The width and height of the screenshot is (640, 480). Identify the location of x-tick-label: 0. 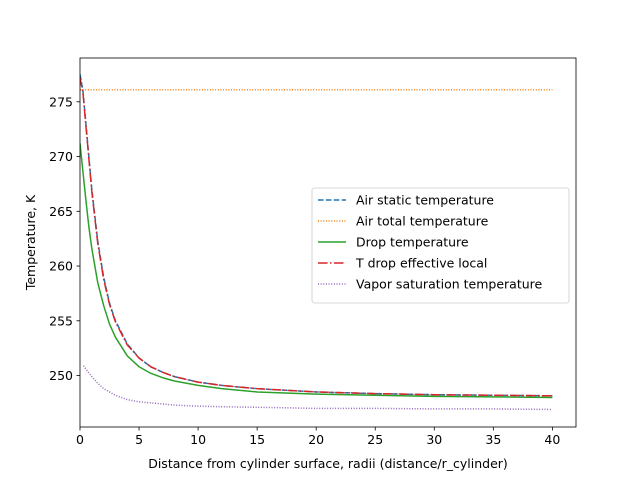
(80, 439).